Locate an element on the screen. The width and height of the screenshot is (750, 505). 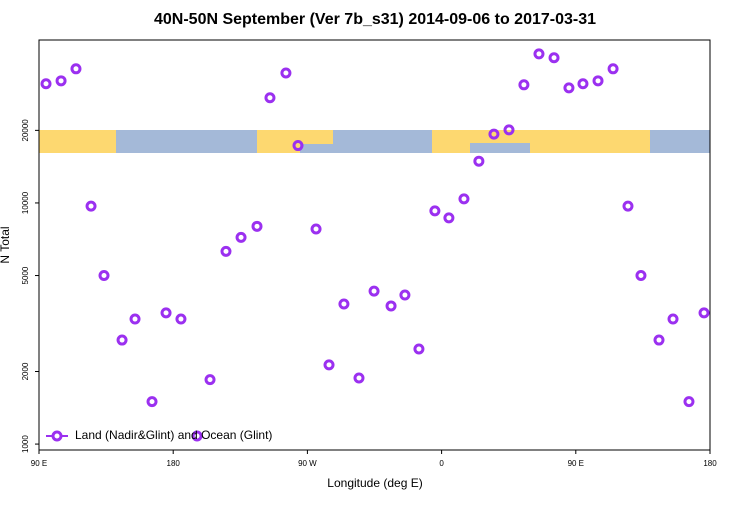
y-tick-label: 1000 is located at coordinates (25, 444).